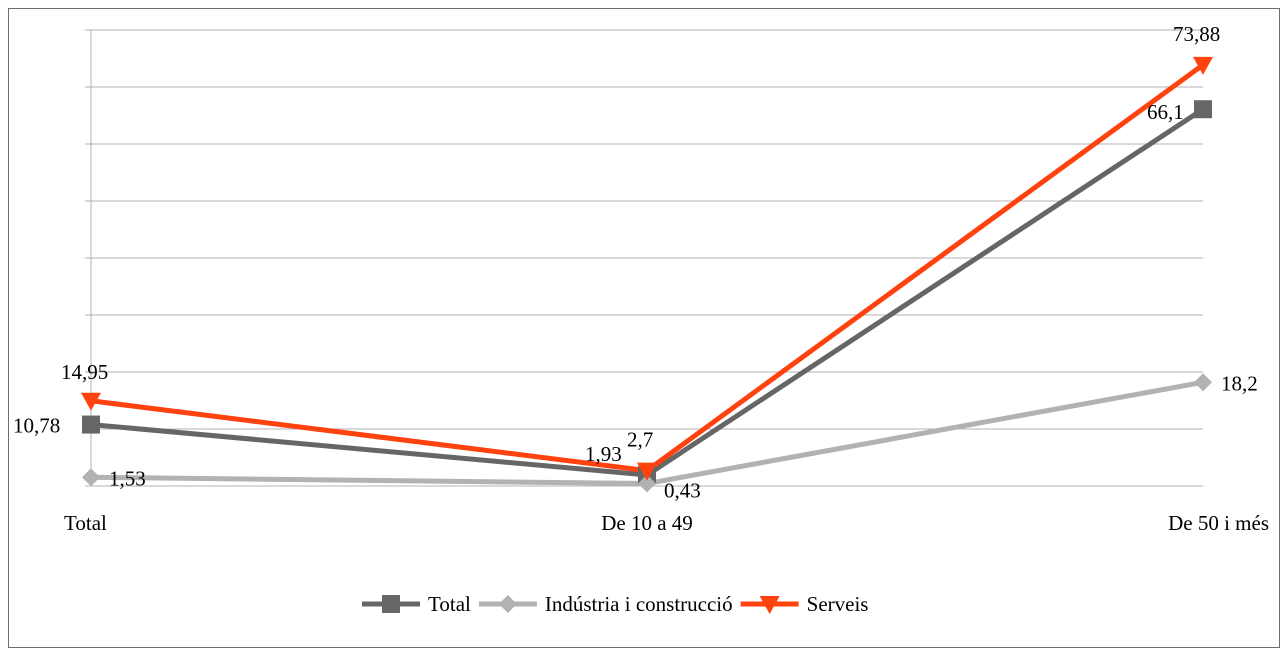  What do you see at coordinates (639, 604) in the screenshot?
I see `legend-label: Indústria i construcció` at bounding box center [639, 604].